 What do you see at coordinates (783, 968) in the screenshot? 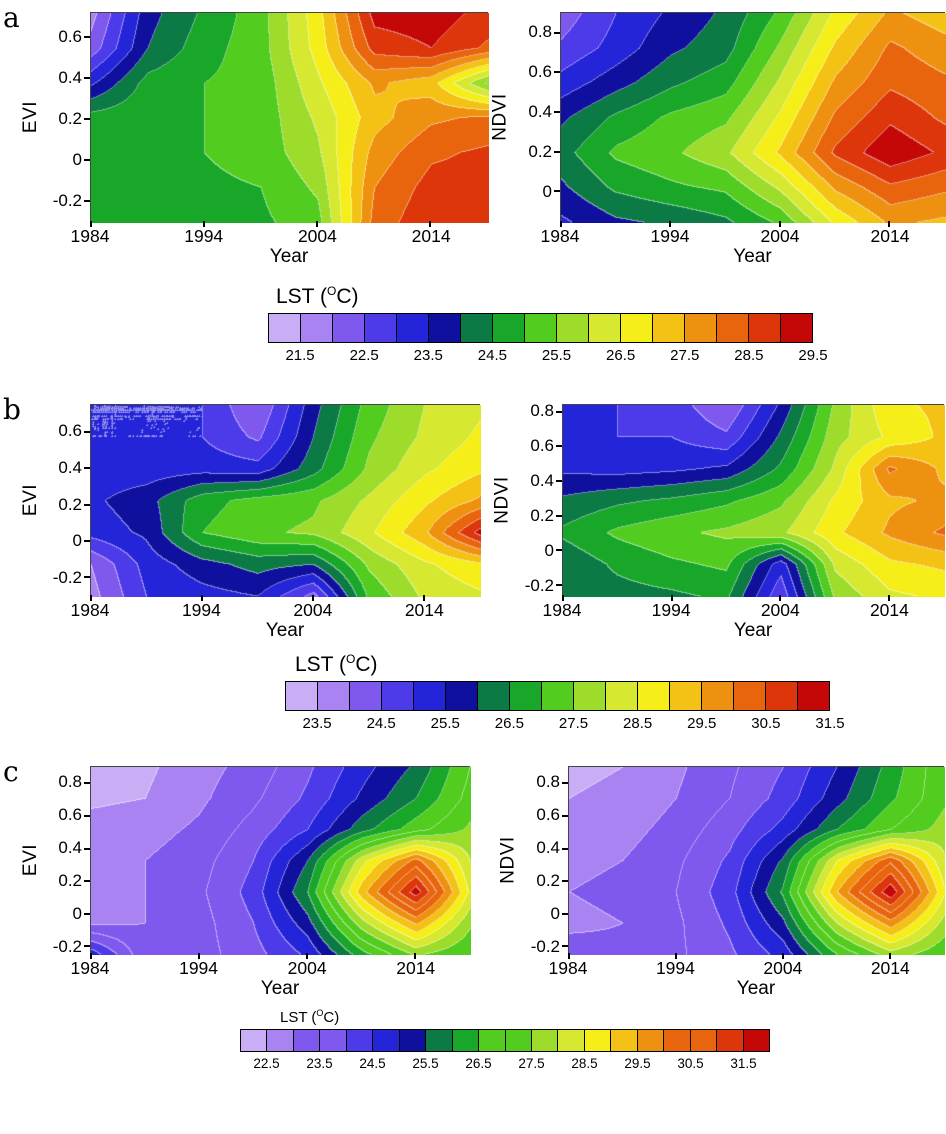
I see `x-tick-label: 2004` at bounding box center [783, 968].